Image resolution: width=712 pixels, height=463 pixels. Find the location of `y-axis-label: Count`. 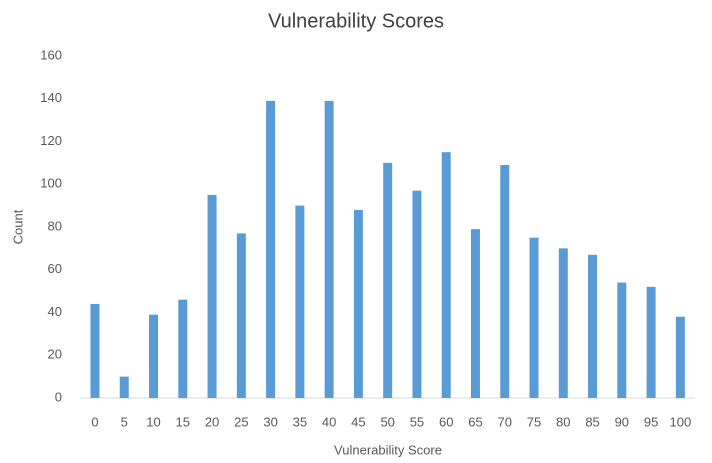

y-axis-label: Count is located at coordinates (17, 226).